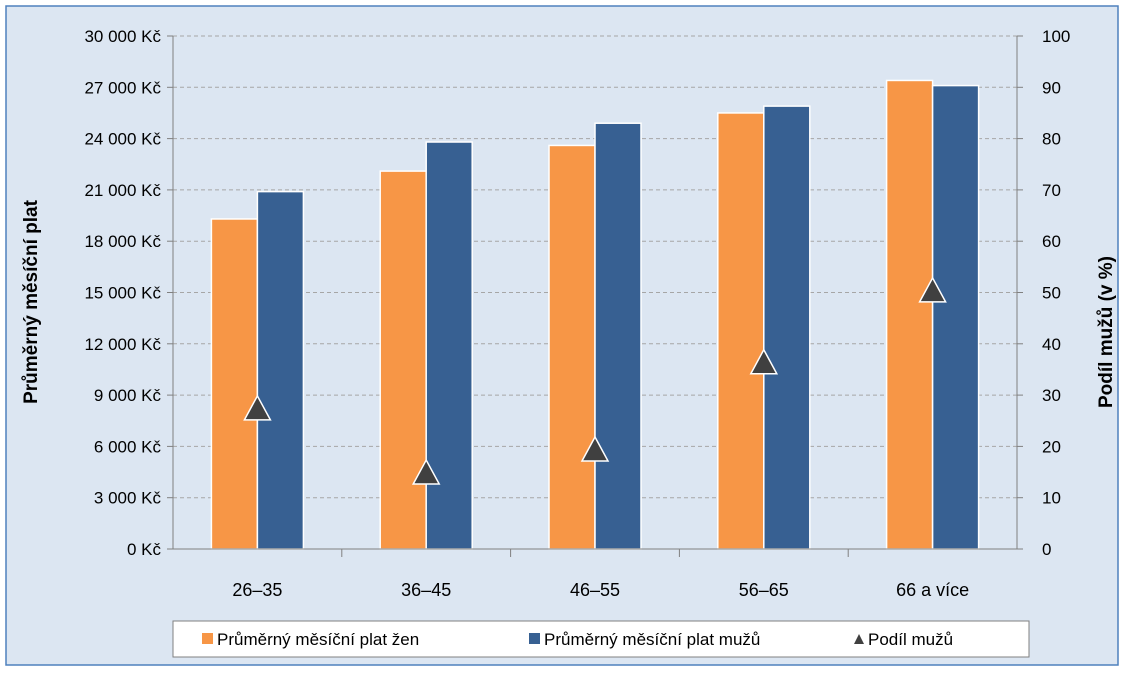 The height and width of the screenshot is (676, 1125). Describe the element at coordinates (122, 36) in the screenshot. I see `y-axis-left-tick-label: 30 000 Kč` at that location.